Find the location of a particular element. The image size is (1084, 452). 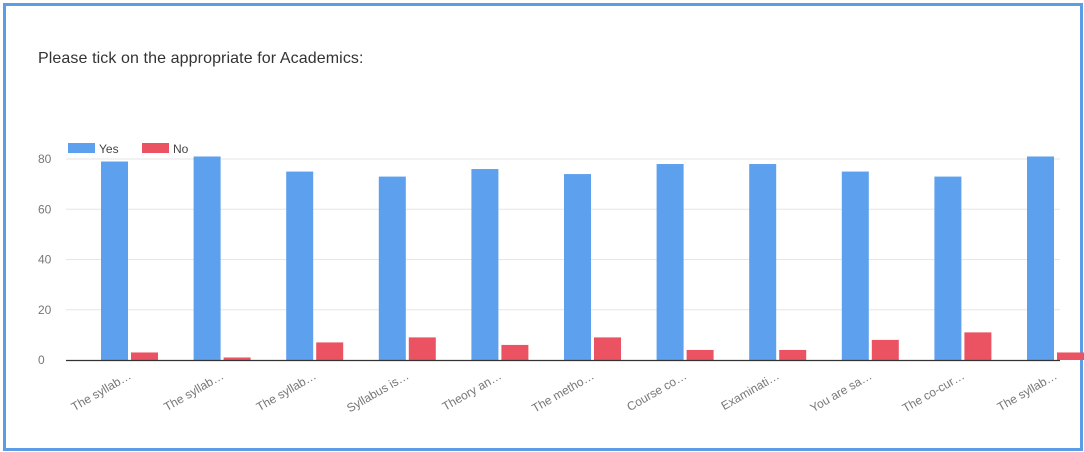

y-axis-ticks: 0 20 40 60 80 is located at coordinates (45, 259).